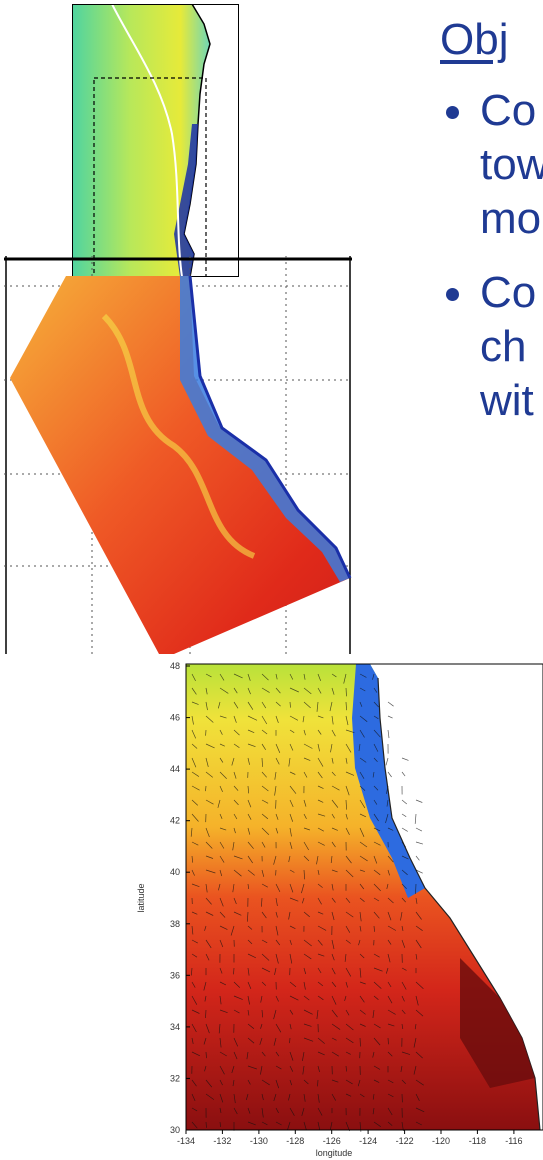  I want to click on bottom-map-coast-cool, so click(388, 781).